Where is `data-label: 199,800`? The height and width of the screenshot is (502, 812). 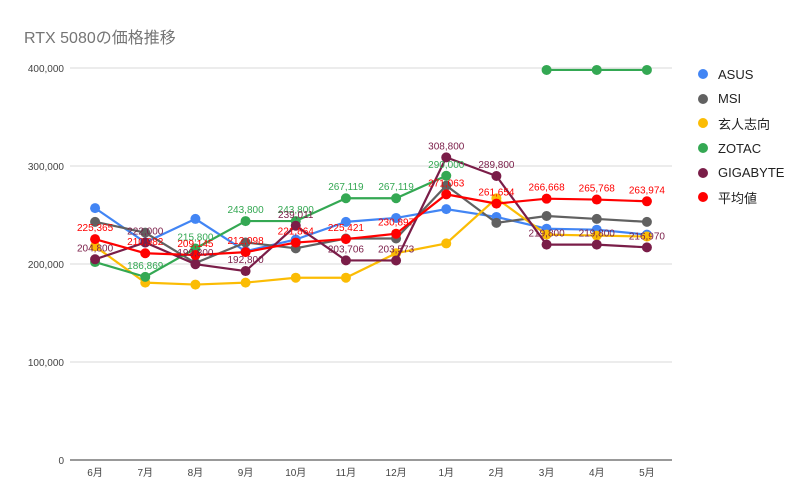
data-label: 199,800 is located at coordinates (195, 253).